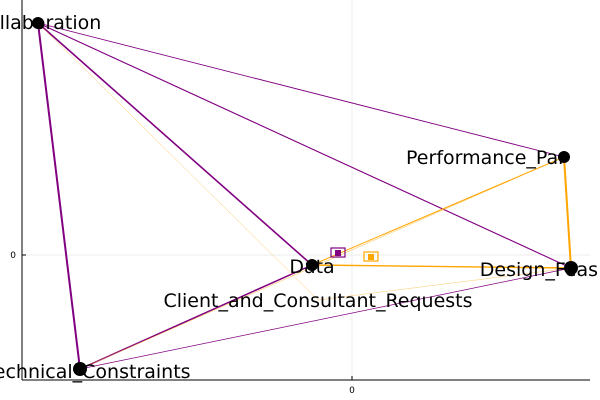  What do you see at coordinates (196, 317) in the screenshot?
I see `edge-tech-data` at bounding box center [196, 317].